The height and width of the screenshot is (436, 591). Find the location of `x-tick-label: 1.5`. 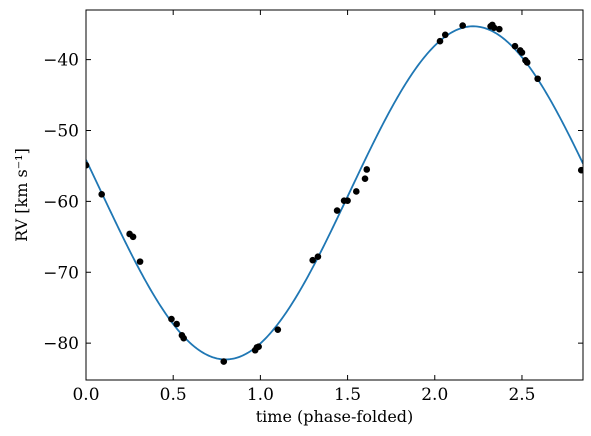

x-tick-label: 1.5 is located at coordinates (347, 395).